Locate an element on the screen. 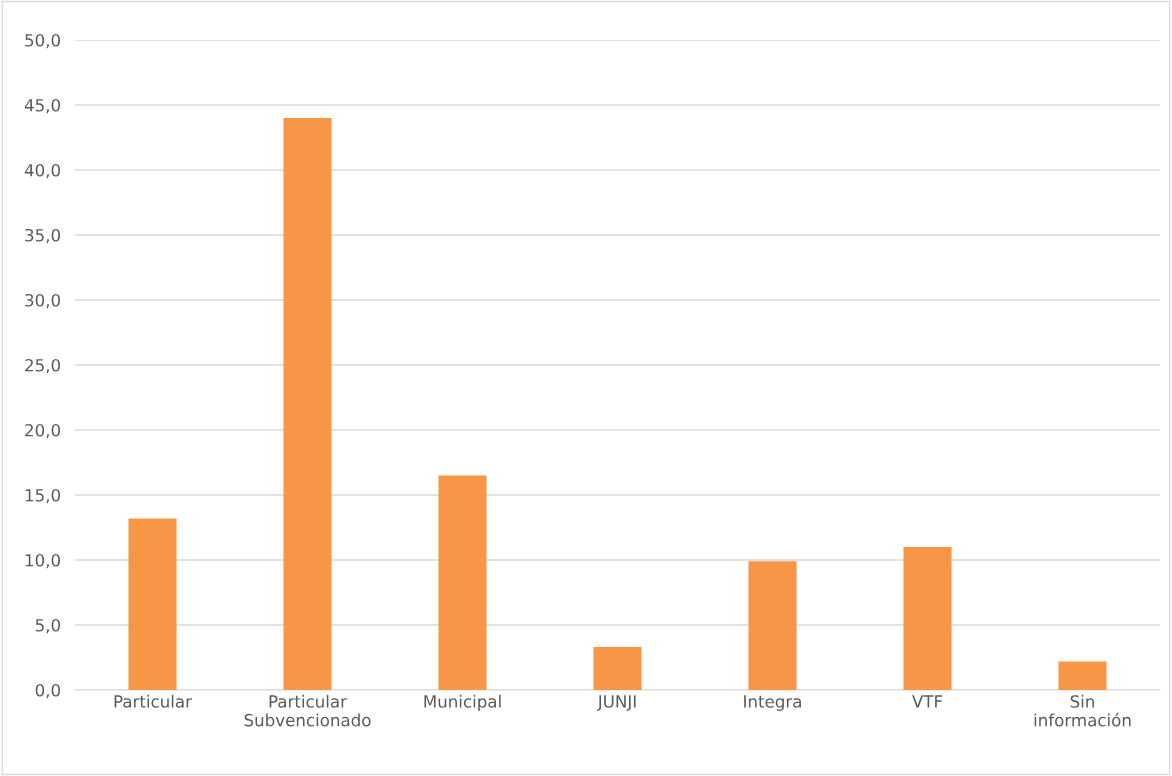 Image resolution: width=1172 pixels, height=776 pixels. y-tick-label: 35,0 is located at coordinates (42, 236).